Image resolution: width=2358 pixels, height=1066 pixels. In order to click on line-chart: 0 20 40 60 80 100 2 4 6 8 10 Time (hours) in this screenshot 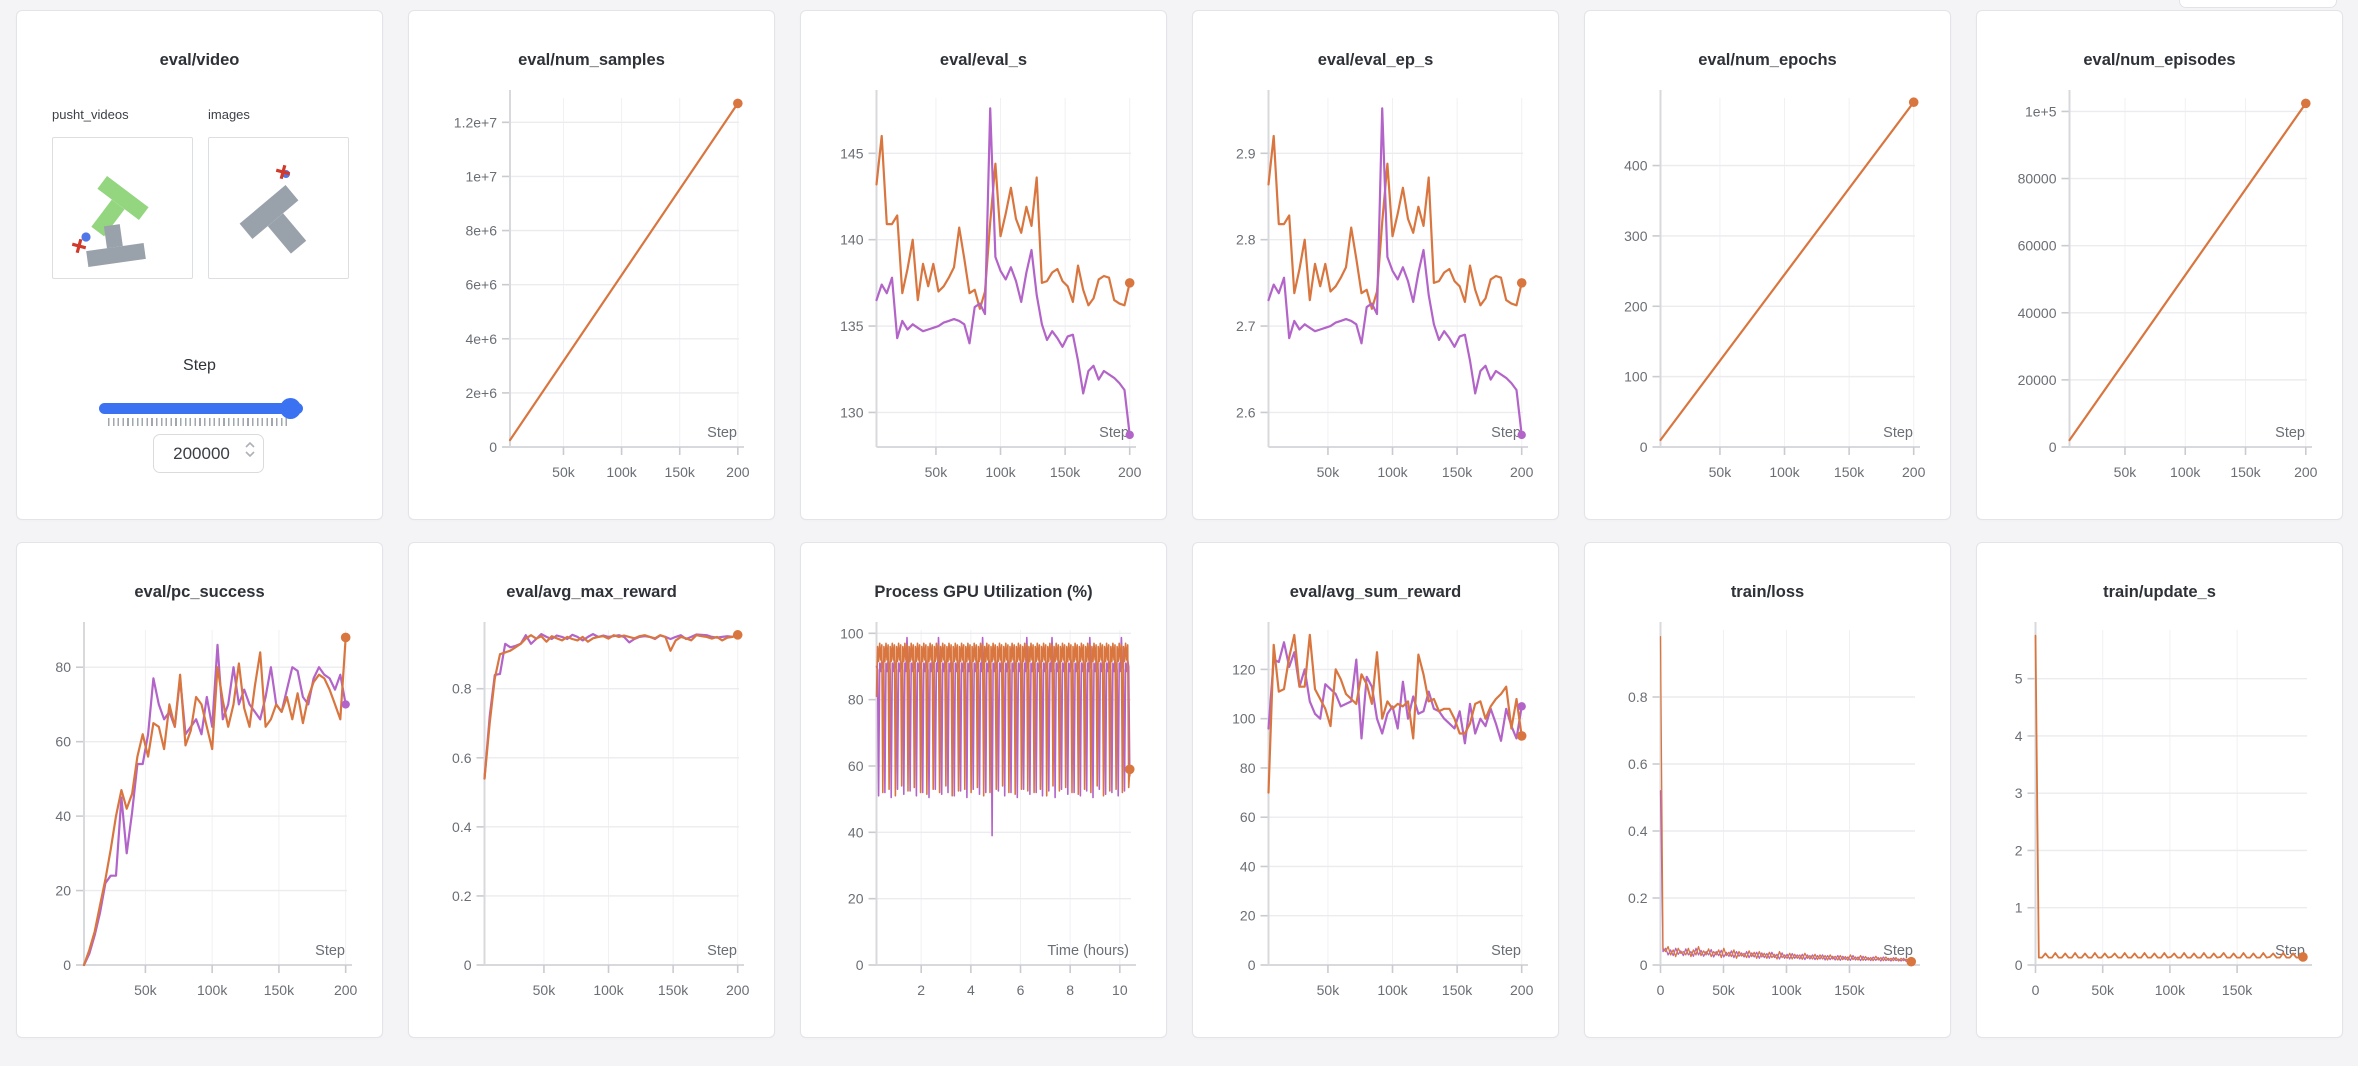, I will do `click(983, 790)`.